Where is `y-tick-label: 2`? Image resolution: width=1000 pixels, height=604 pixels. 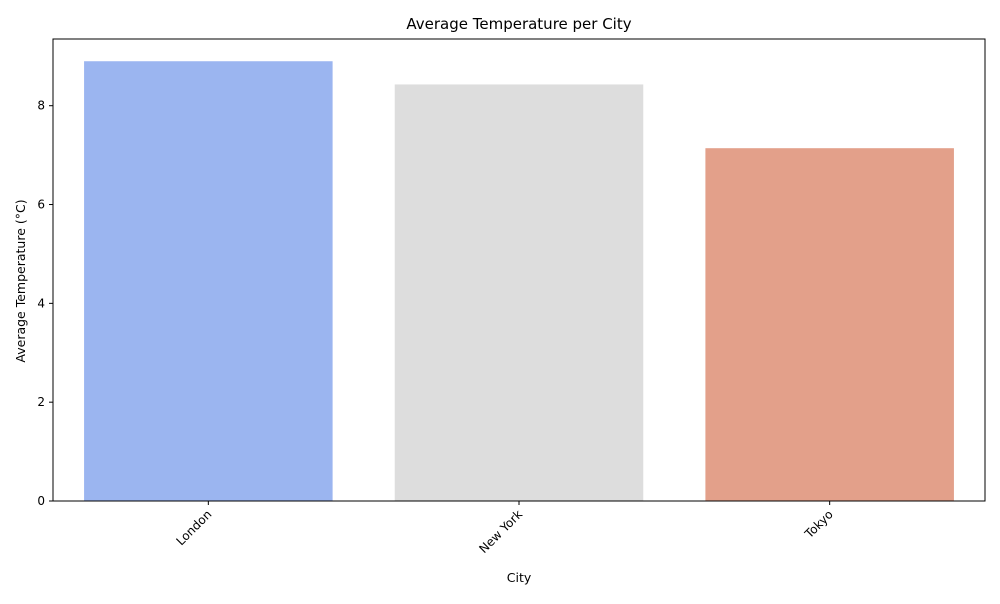
y-tick-label: 2 is located at coordinates (41, 402).